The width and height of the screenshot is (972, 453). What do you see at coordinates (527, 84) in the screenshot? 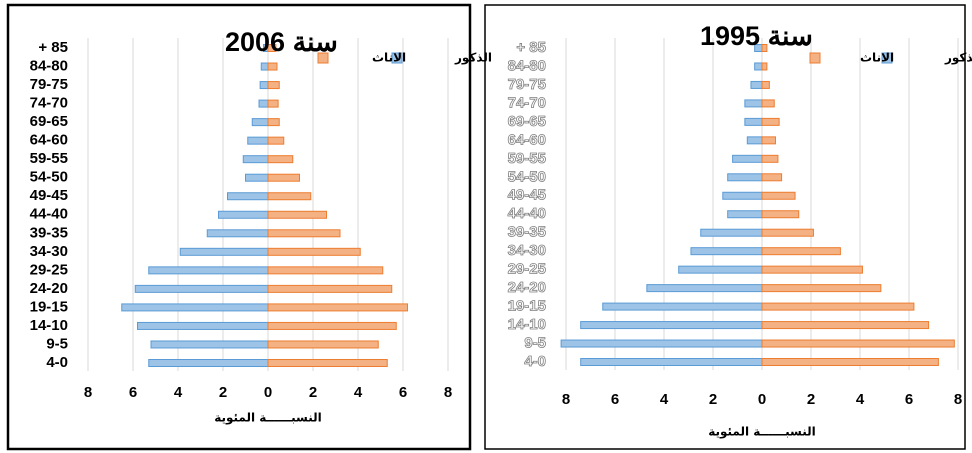
I see `y-tick-label: 79-75` at bounding box center [527, 84].